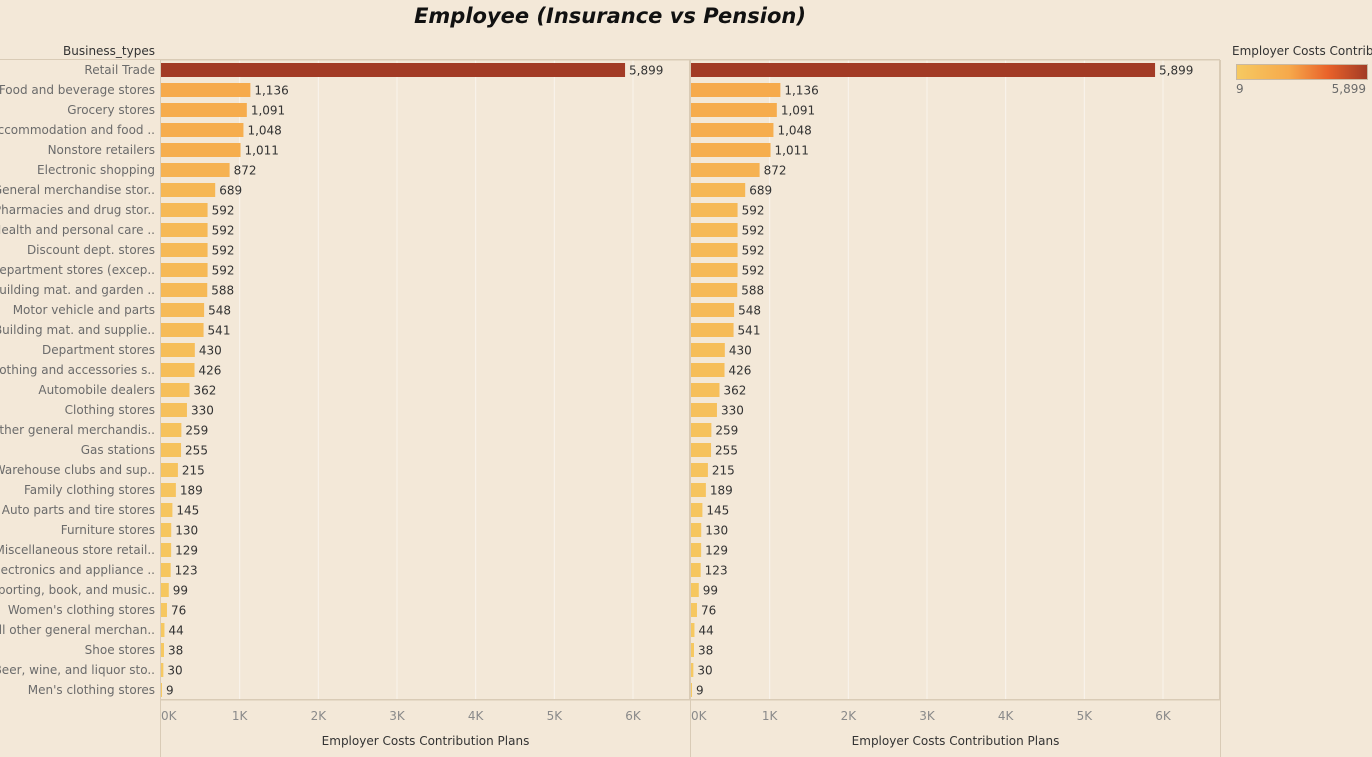 This screenshot has width=1372, height=757. Describe the element at coordinates (633, 716) in the screenshot. I see `x-tick-0-6: 6K` at that location.